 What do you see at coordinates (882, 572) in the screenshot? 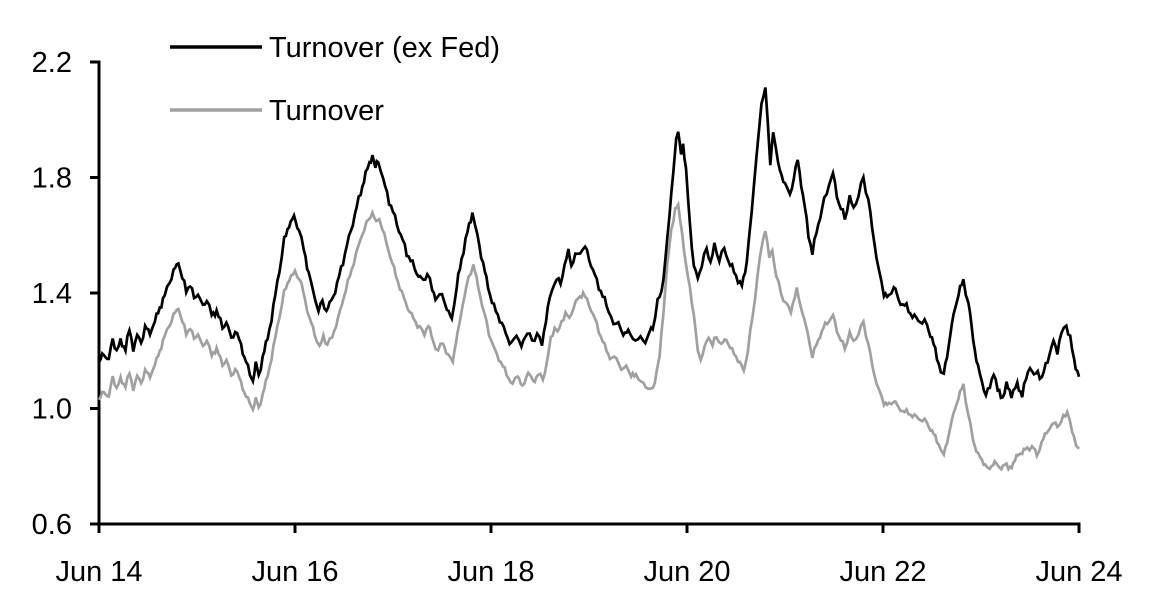
I see `x-axis-tick-label: Jun 22` at bounding box center [882, 572].